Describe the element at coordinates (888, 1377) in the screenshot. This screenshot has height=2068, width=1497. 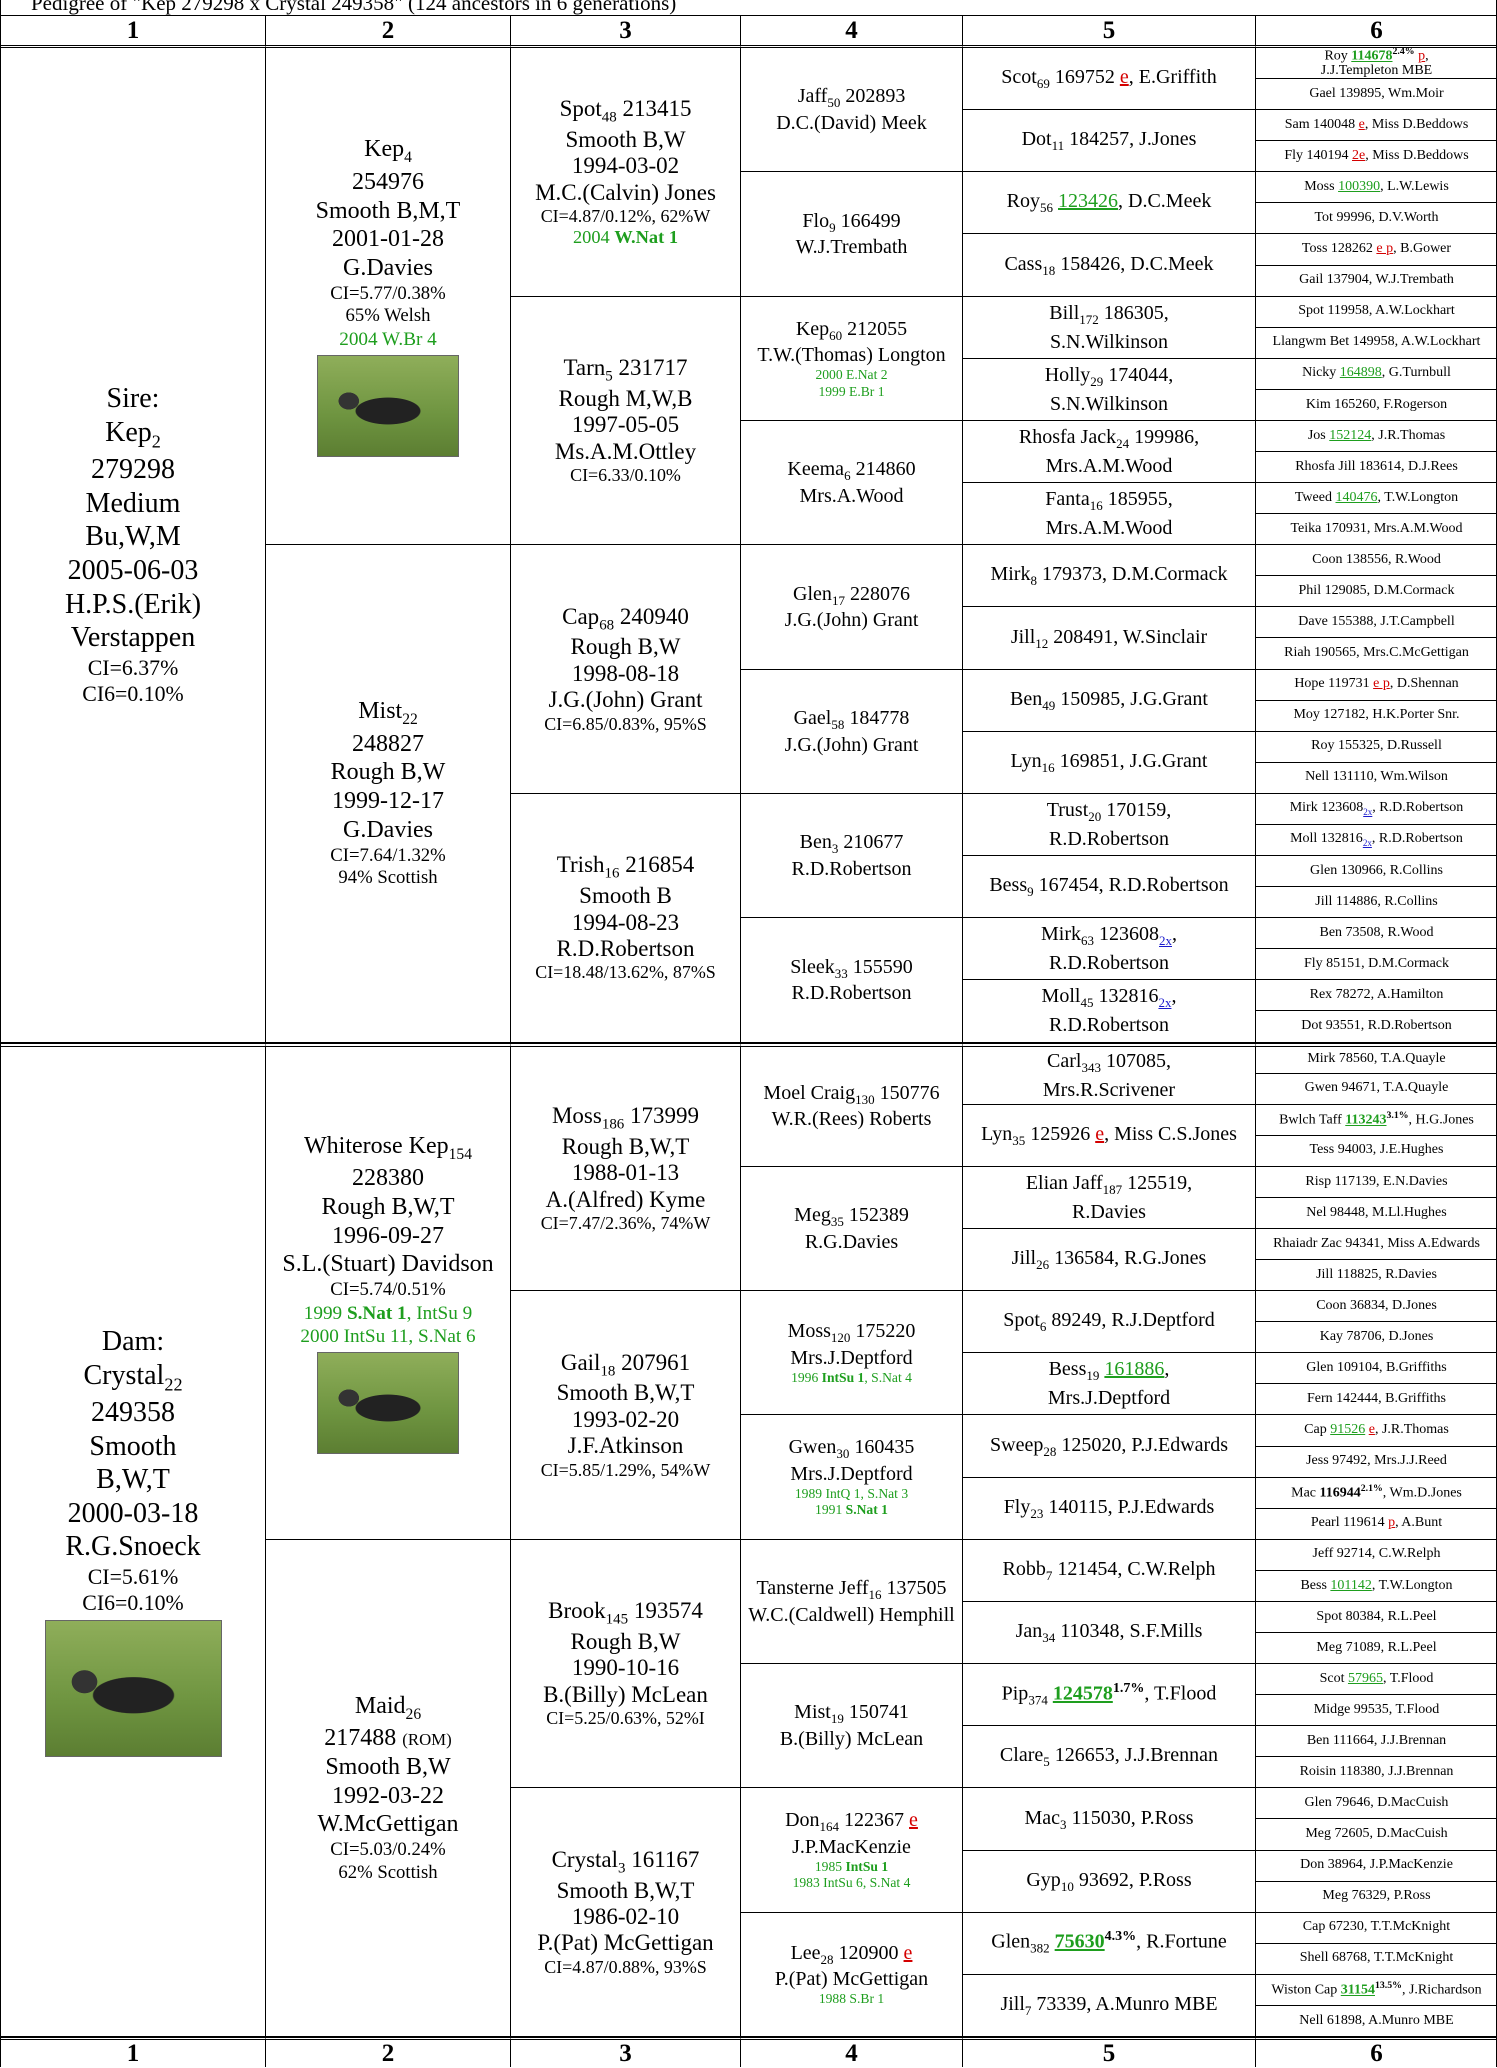
I see `text-part: , S.Nat 4` at that location.